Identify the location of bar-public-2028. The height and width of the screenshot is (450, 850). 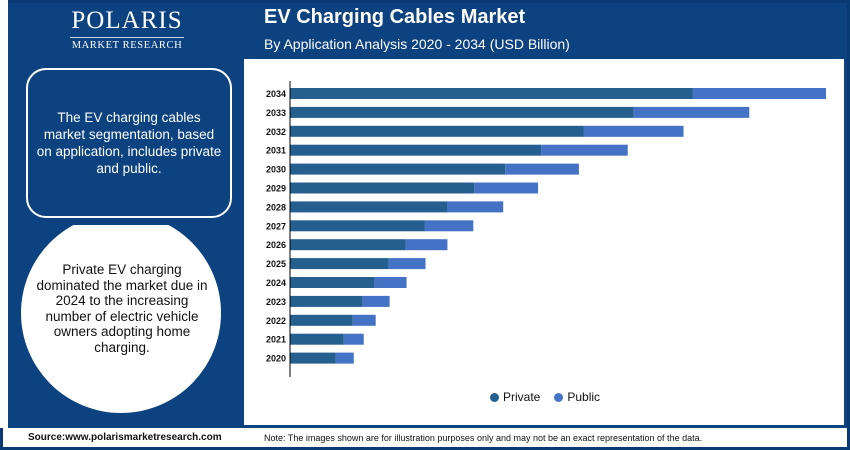
(475, 207).